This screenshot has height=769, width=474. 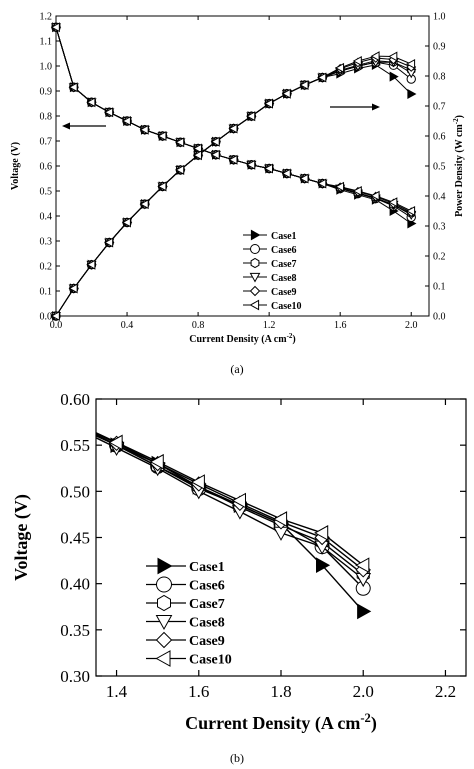 I want to click on y2-tick-label-a: 0.4, so click(x=439, y=197).